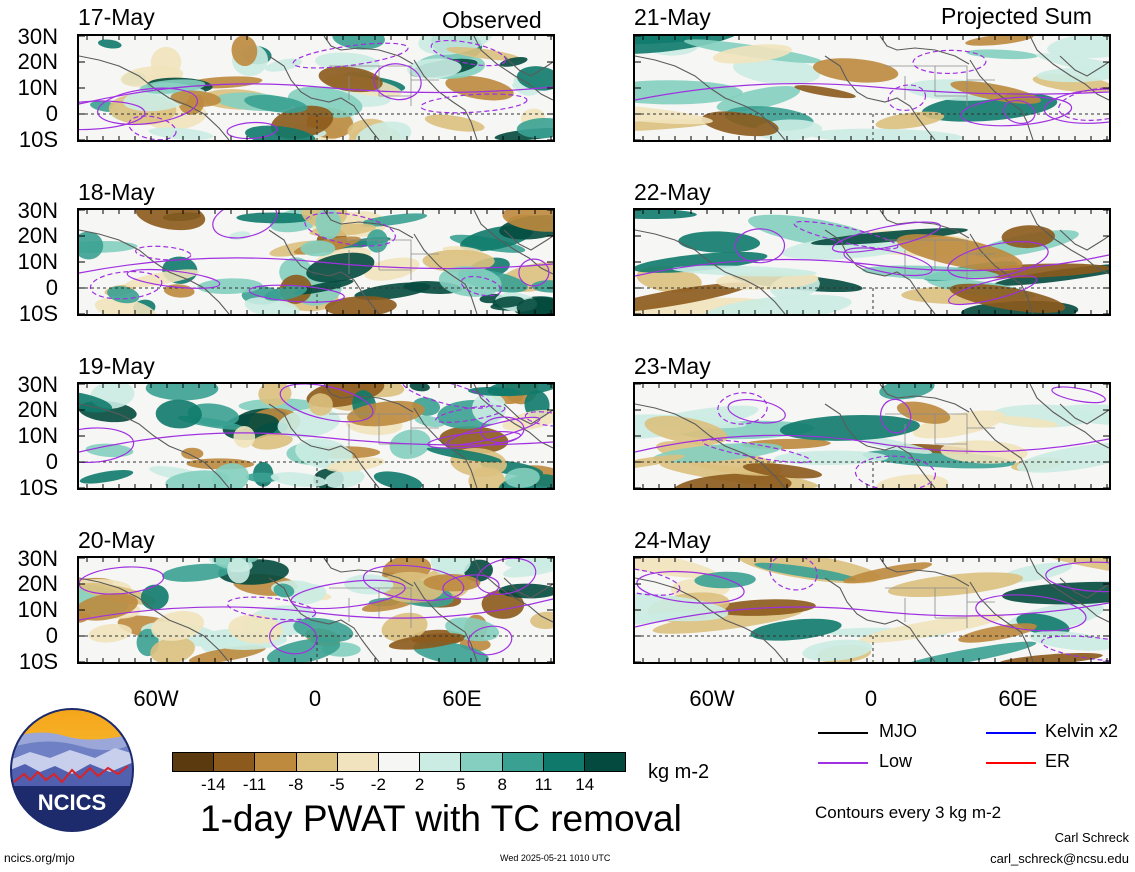  I want to click on lon-label-60w-right: 60W, so click(712, 698).